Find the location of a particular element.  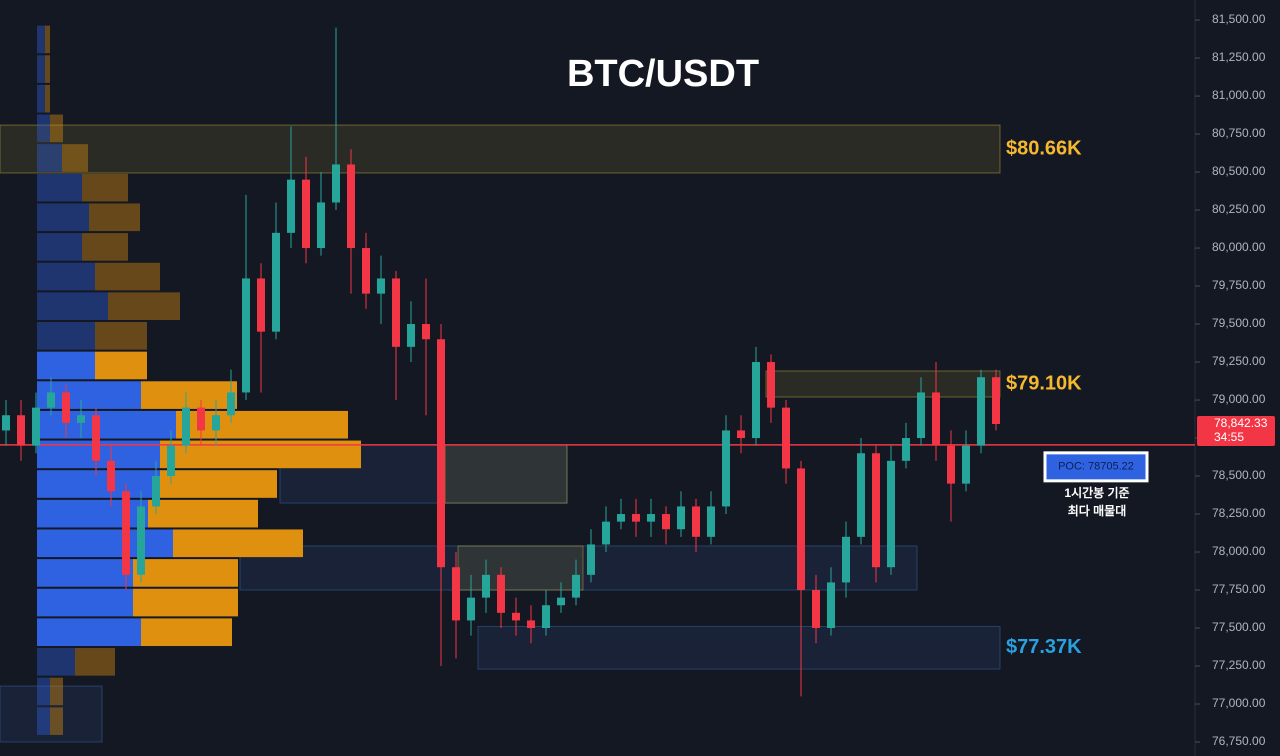

annotation: 최다 매물대 is located at coordinates (1097, 510).